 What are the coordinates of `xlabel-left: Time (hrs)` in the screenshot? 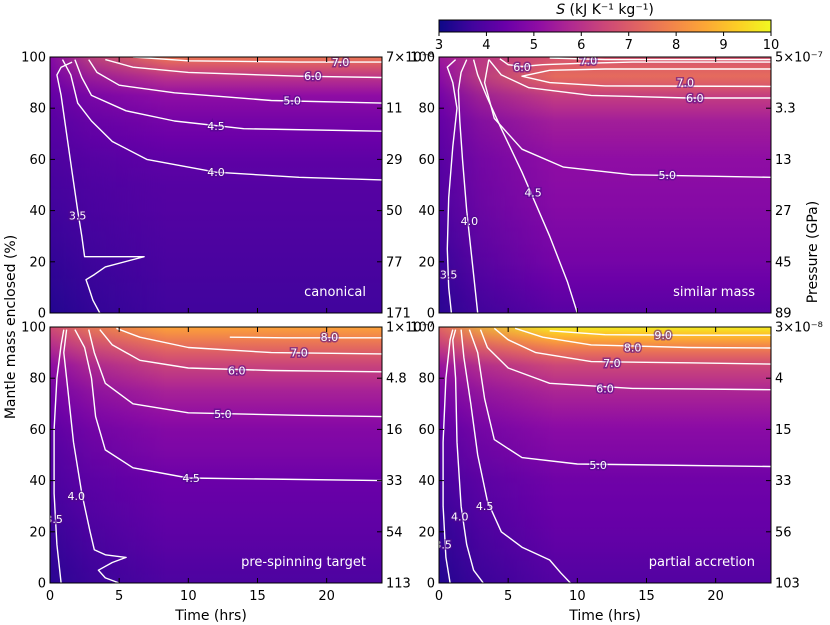 It's located at (210, 616).